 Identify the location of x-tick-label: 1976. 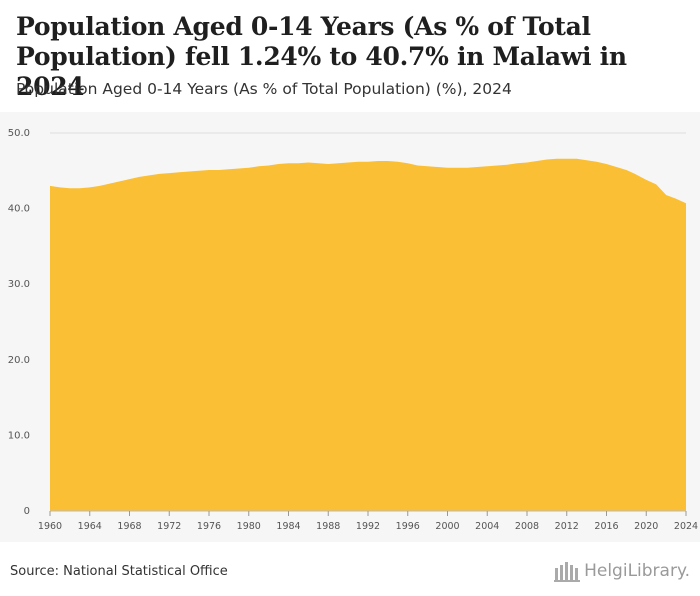
(209, 526).